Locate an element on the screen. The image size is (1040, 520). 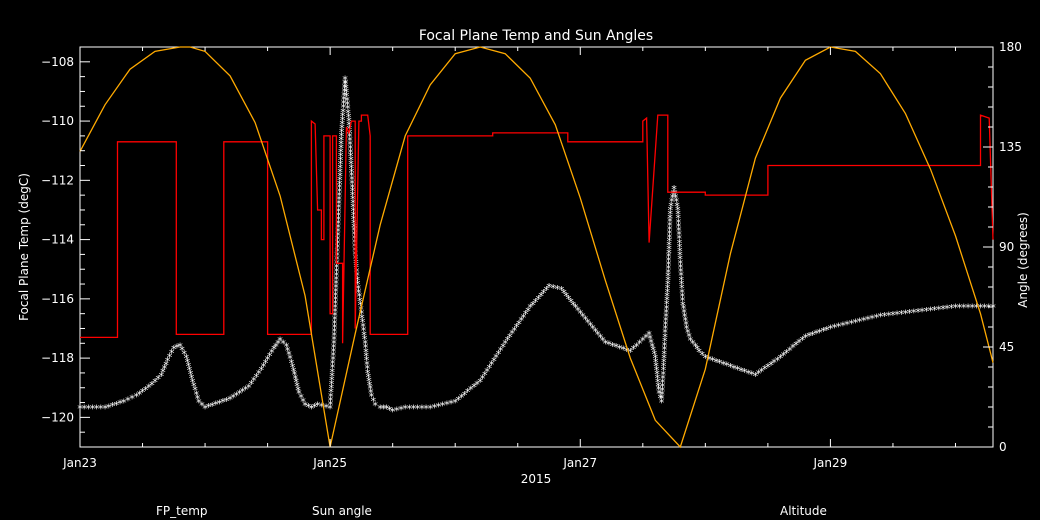
x-axis-label: 2015 is located at coordinates (536, 479).